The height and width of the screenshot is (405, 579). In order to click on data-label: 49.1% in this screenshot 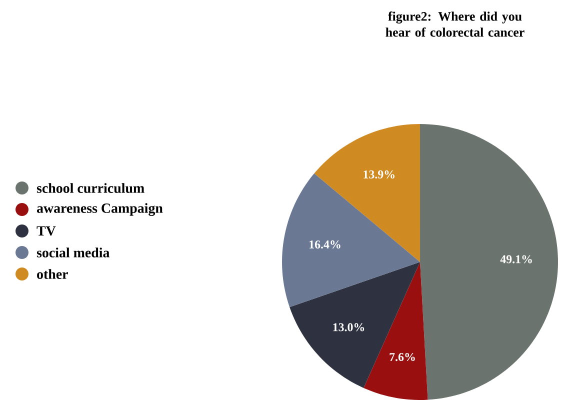, I will do `click(516, 259)`.